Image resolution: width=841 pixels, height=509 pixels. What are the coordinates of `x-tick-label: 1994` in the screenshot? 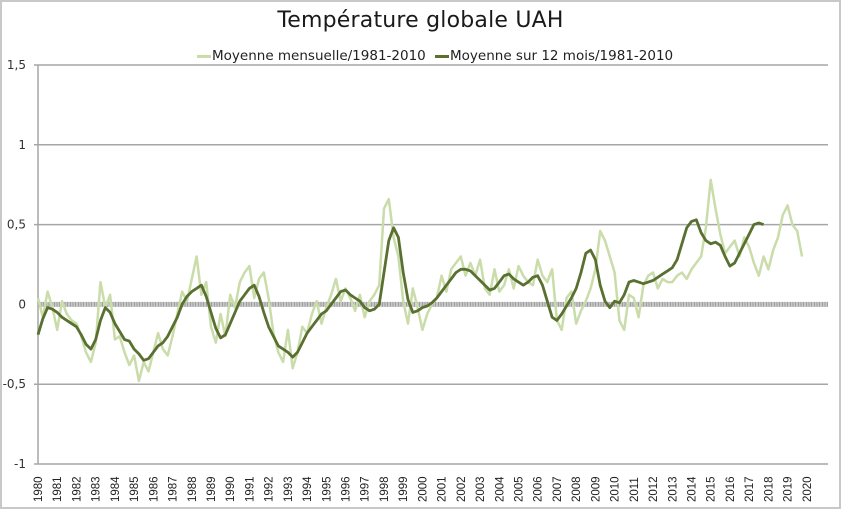 It's located at (308, 489).